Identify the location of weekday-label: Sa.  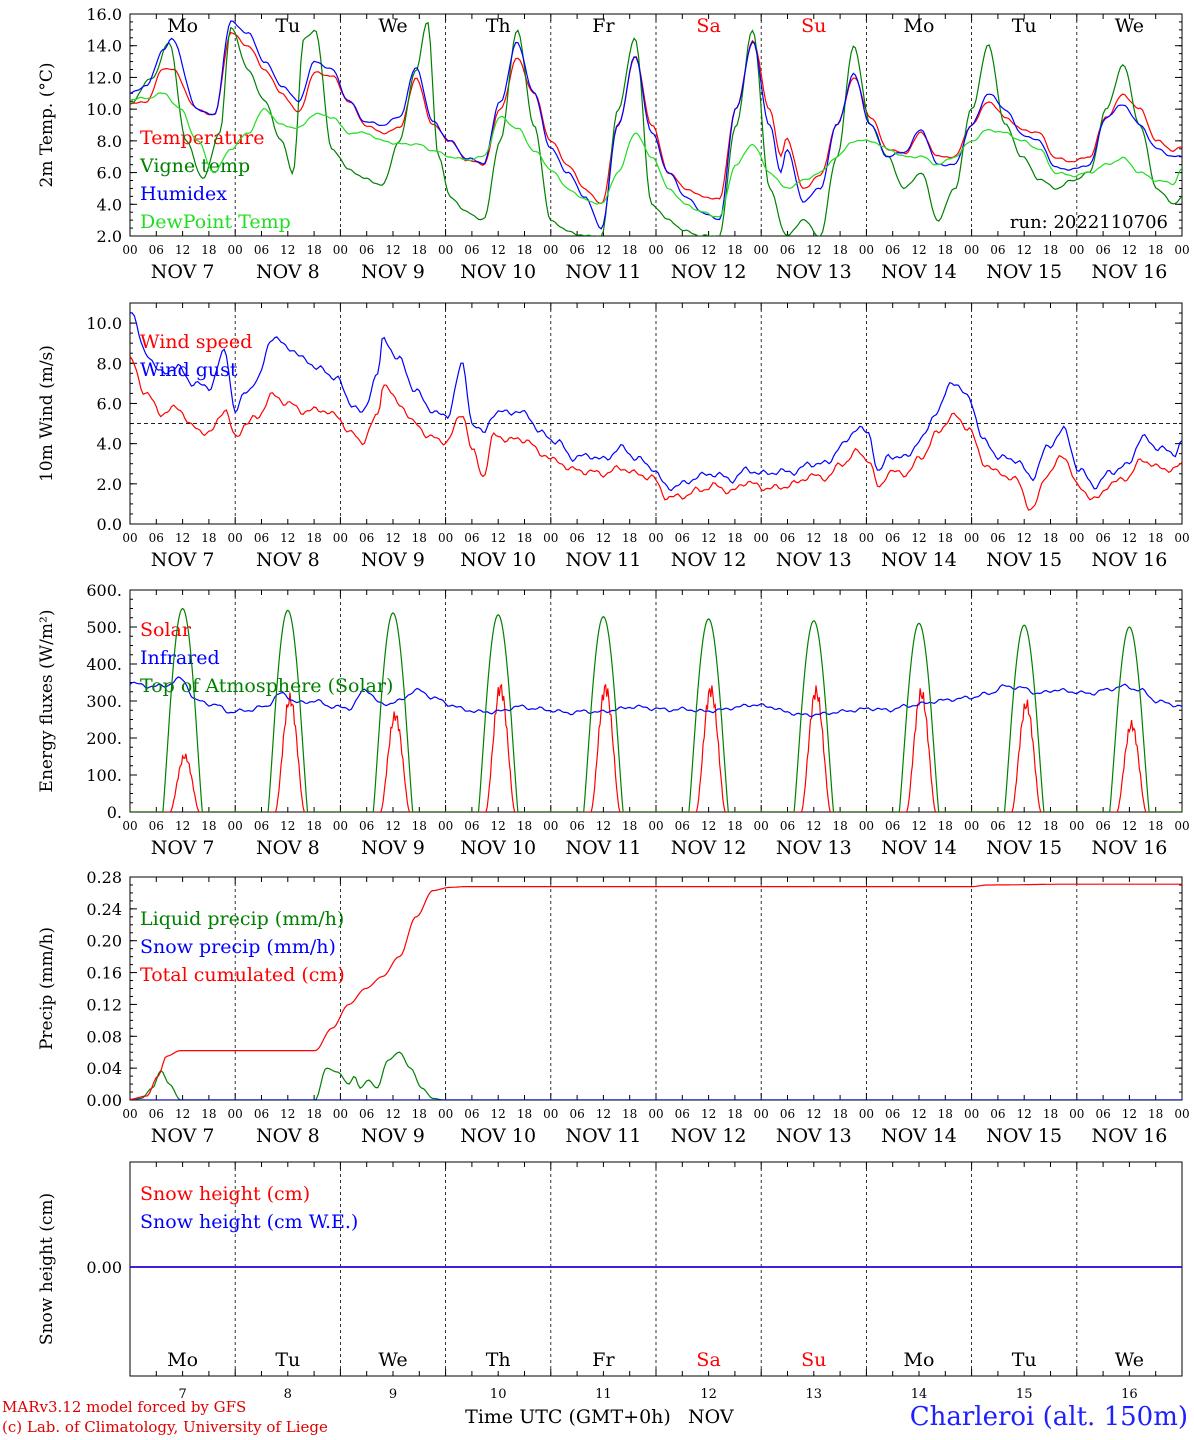
(708, 26).